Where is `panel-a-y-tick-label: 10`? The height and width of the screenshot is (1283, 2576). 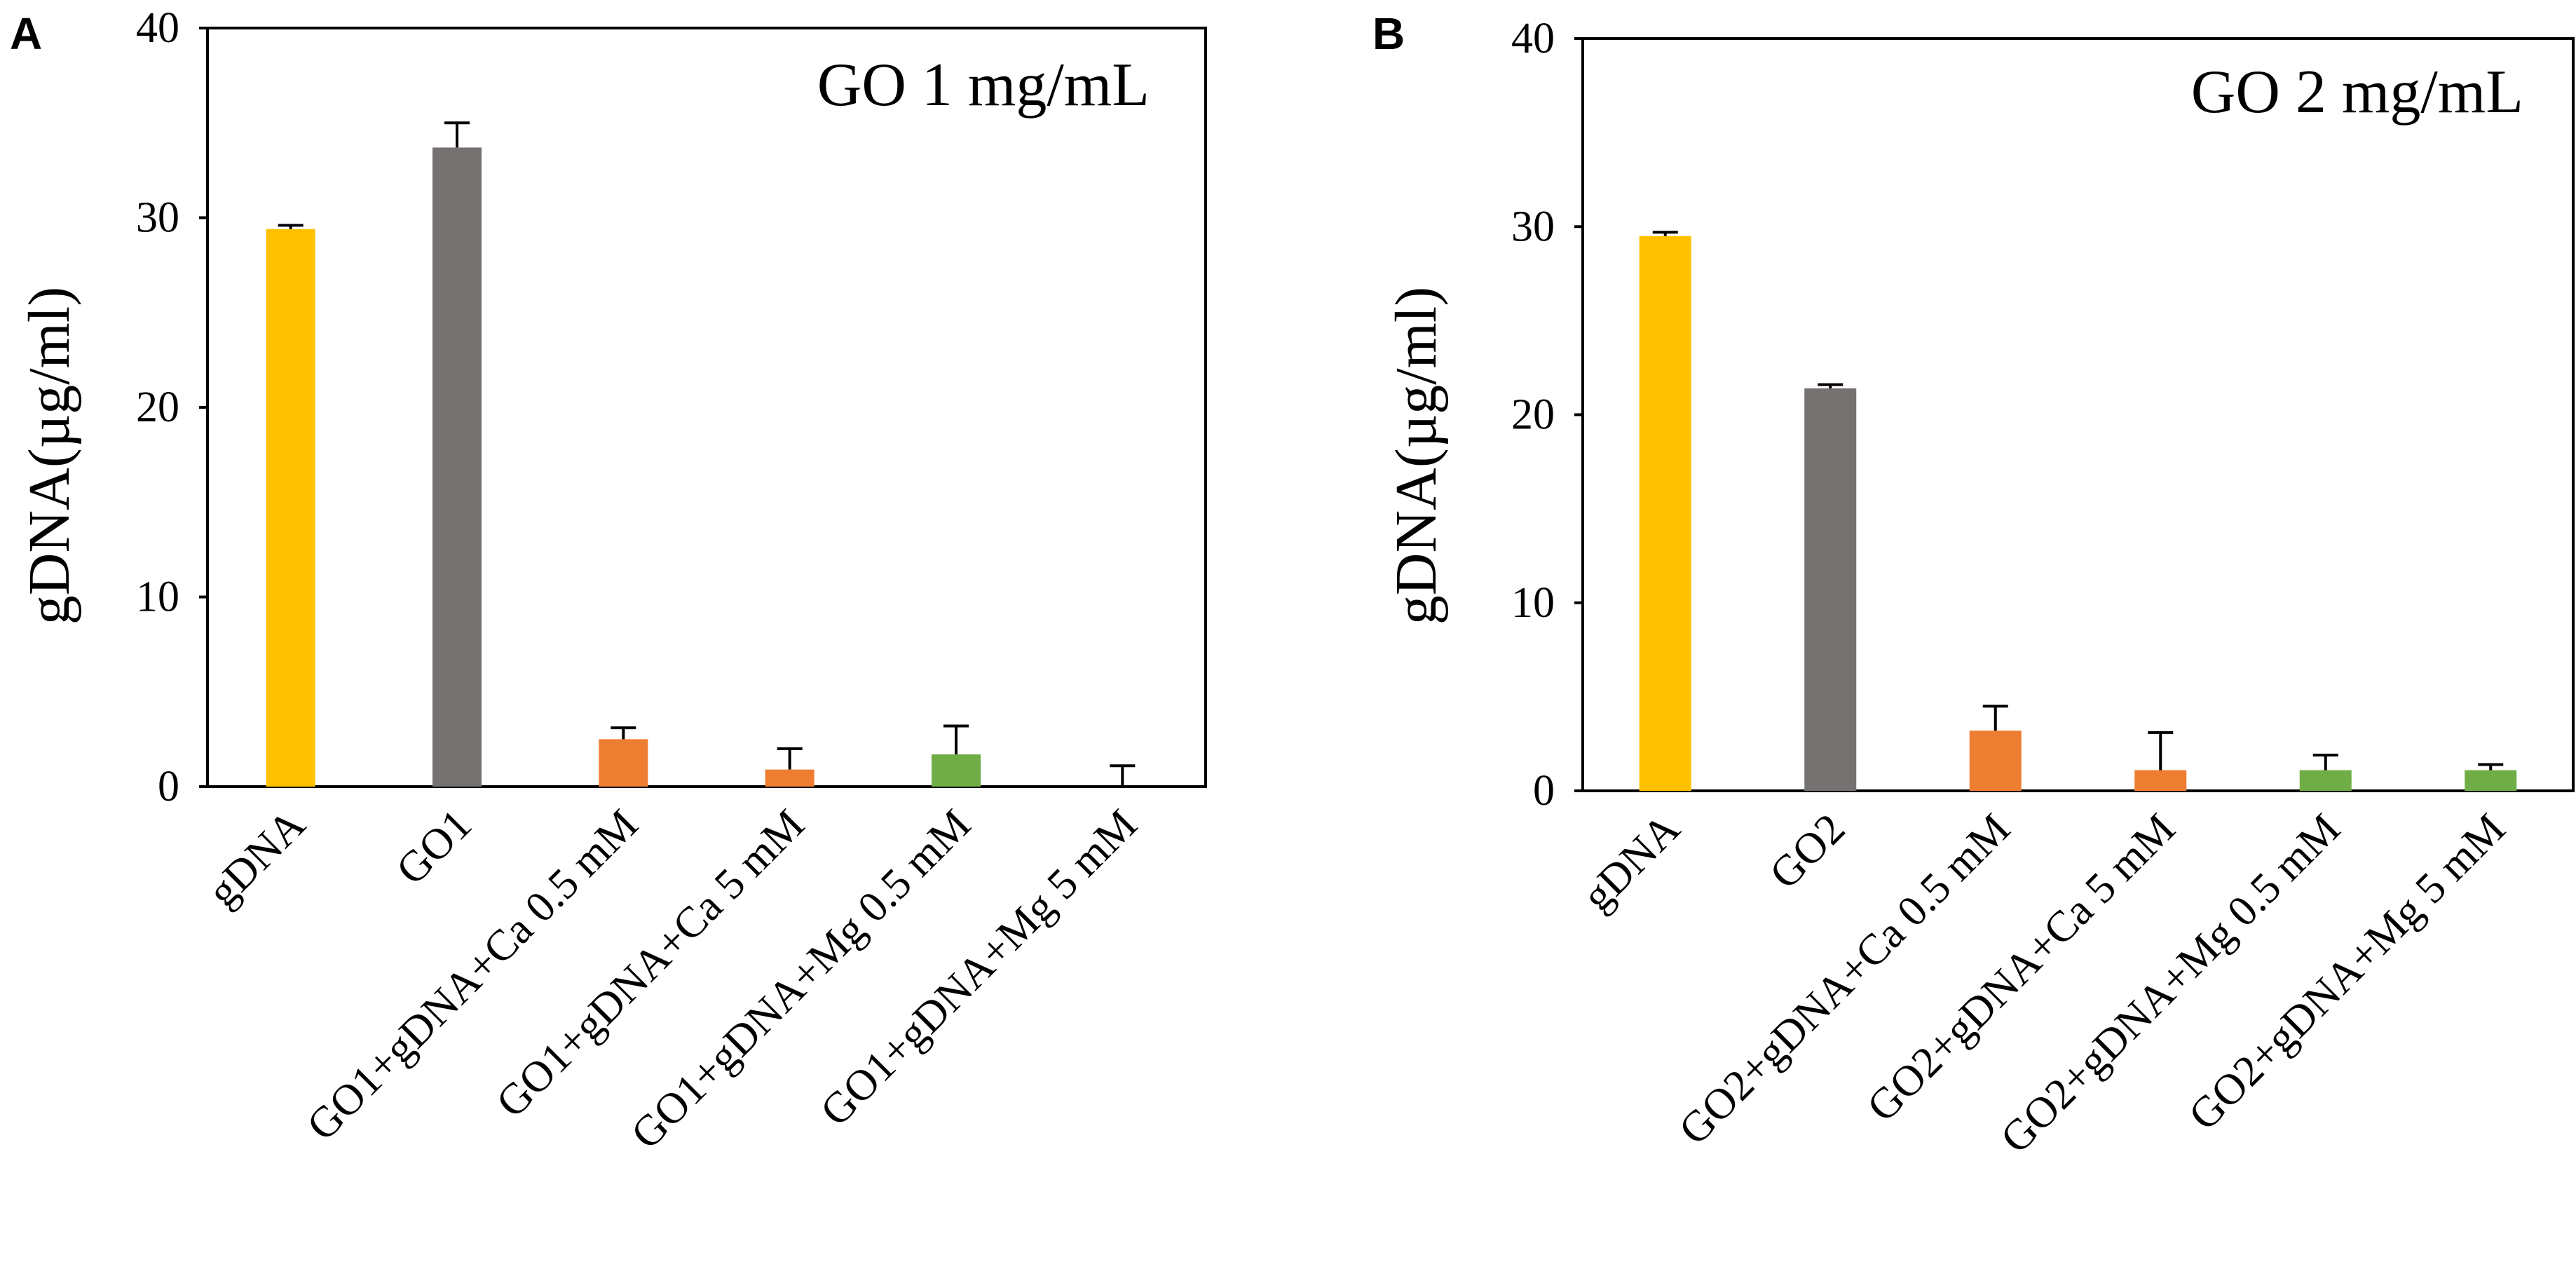 panel-a-y-tick-label: 10 is located at coordinates (157, 597).